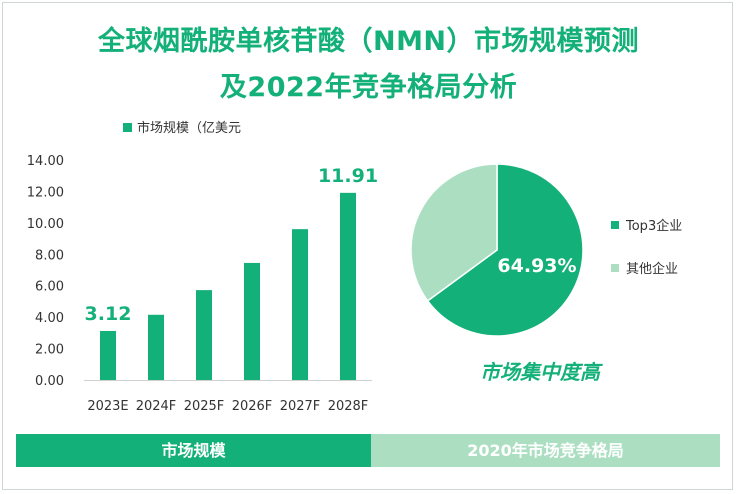  What do you see at coordinates (45, 271) in the screenshot?
I see `y-axis: 0.00 2.00 4.00 6.00 8.00 10.00 12.00 14.00` at bounding box center [45, 271].